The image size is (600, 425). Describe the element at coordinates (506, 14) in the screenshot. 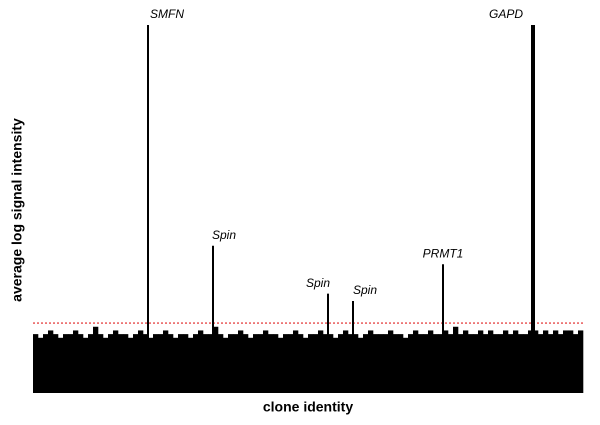

I see `peak-label: GAPD` at that location.